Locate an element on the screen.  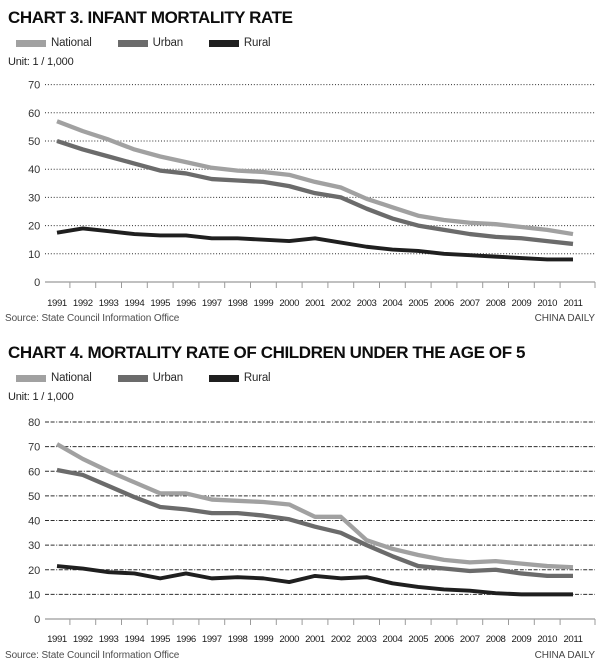
y-tick-label: 80 is located at coordinates (34, 423).